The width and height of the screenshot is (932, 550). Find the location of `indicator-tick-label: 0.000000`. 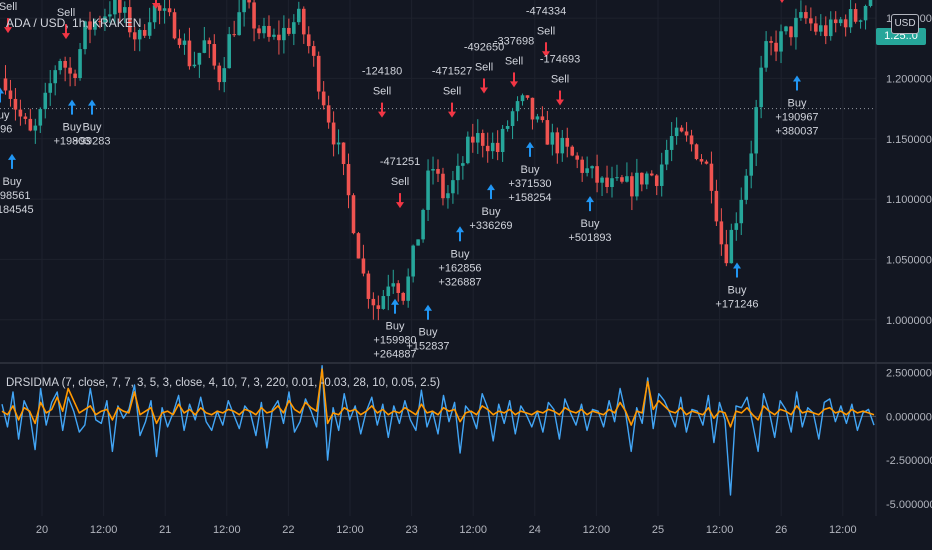

indicator-tick-label: 0.000000 is located at coordinates (909, 417).